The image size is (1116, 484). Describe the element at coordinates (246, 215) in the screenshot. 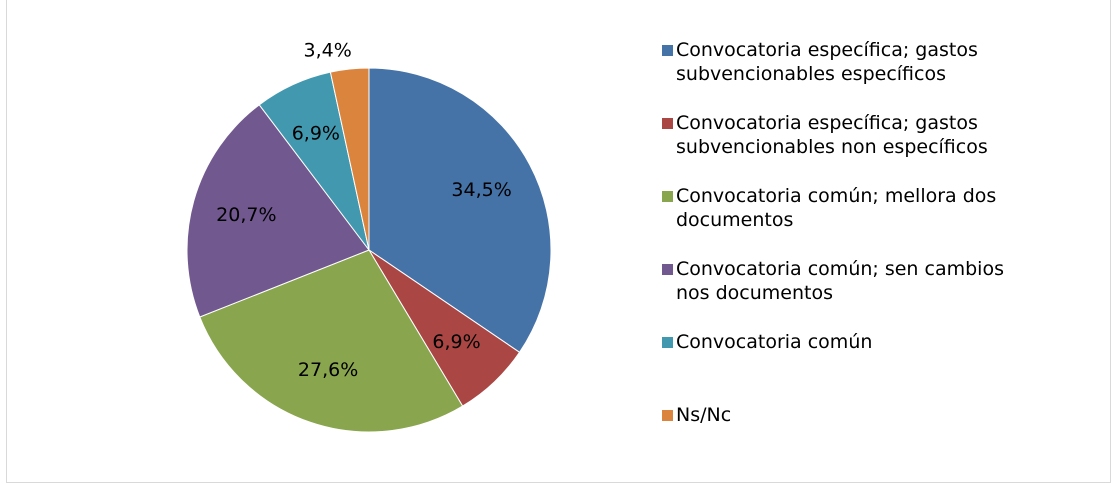

I see `data-label: 20,7%` at that location.